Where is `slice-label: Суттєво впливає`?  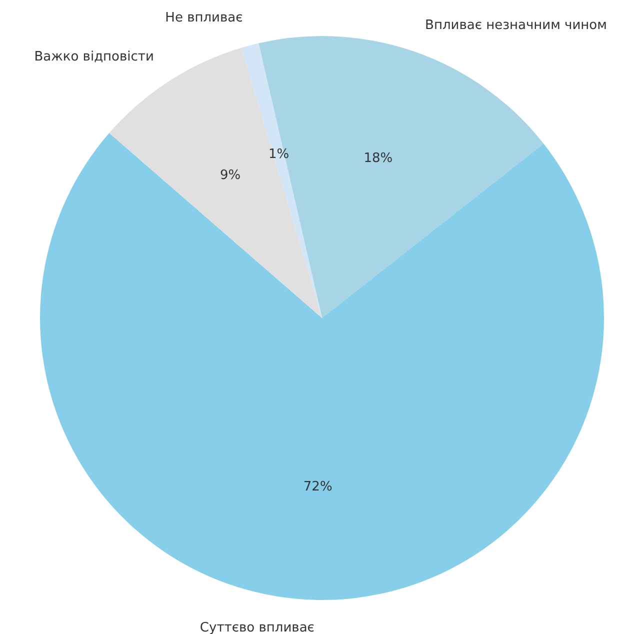 slice-label: Суттєво впливає is located at coordinates (257, 627).